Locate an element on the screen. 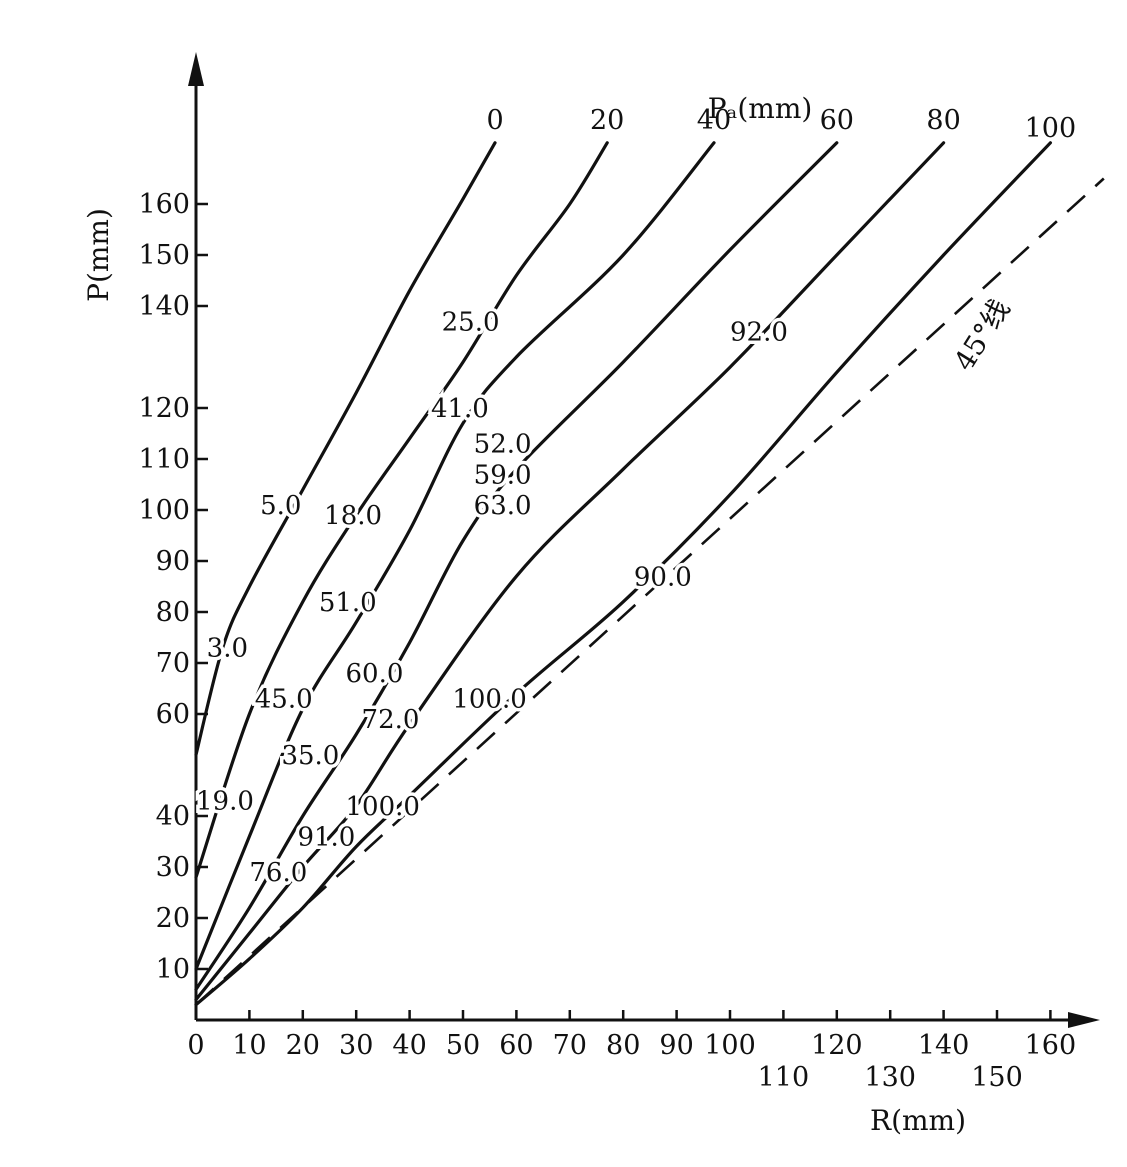 Image resolution: width=1127 pixels, height=1167 pixels. y-tick-label: 140 is located at coordinates (164, 306).